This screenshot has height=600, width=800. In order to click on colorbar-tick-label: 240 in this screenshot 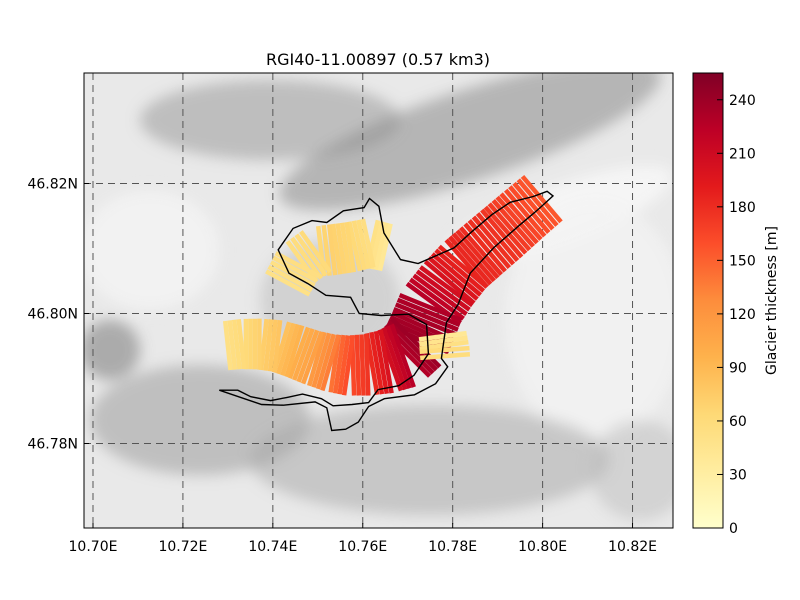, I will do `click(742, 101)`.